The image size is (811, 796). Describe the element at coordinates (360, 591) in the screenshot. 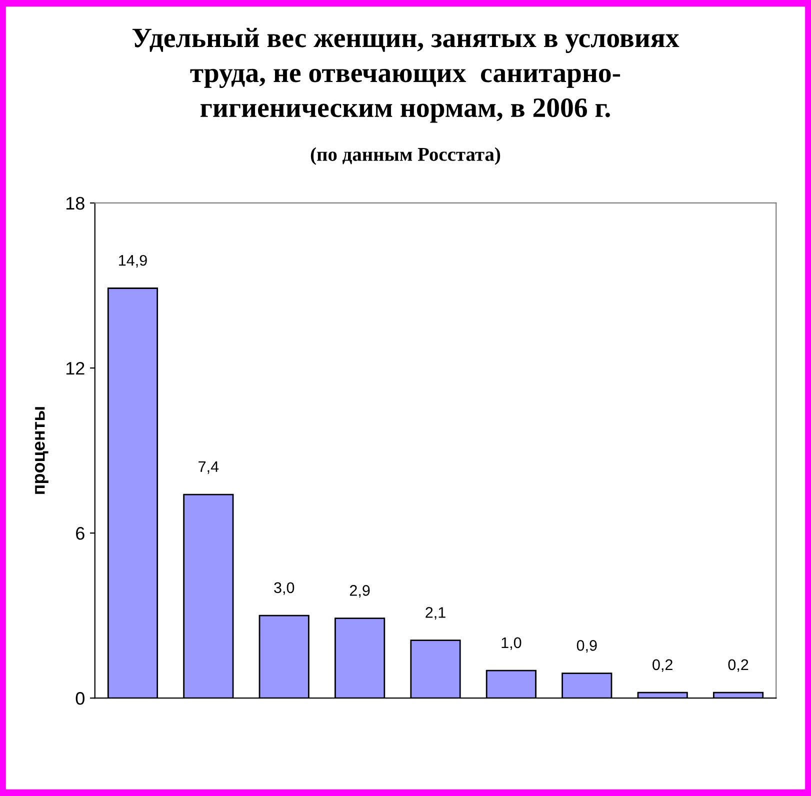

I see `data-label: 2,9` at that location.